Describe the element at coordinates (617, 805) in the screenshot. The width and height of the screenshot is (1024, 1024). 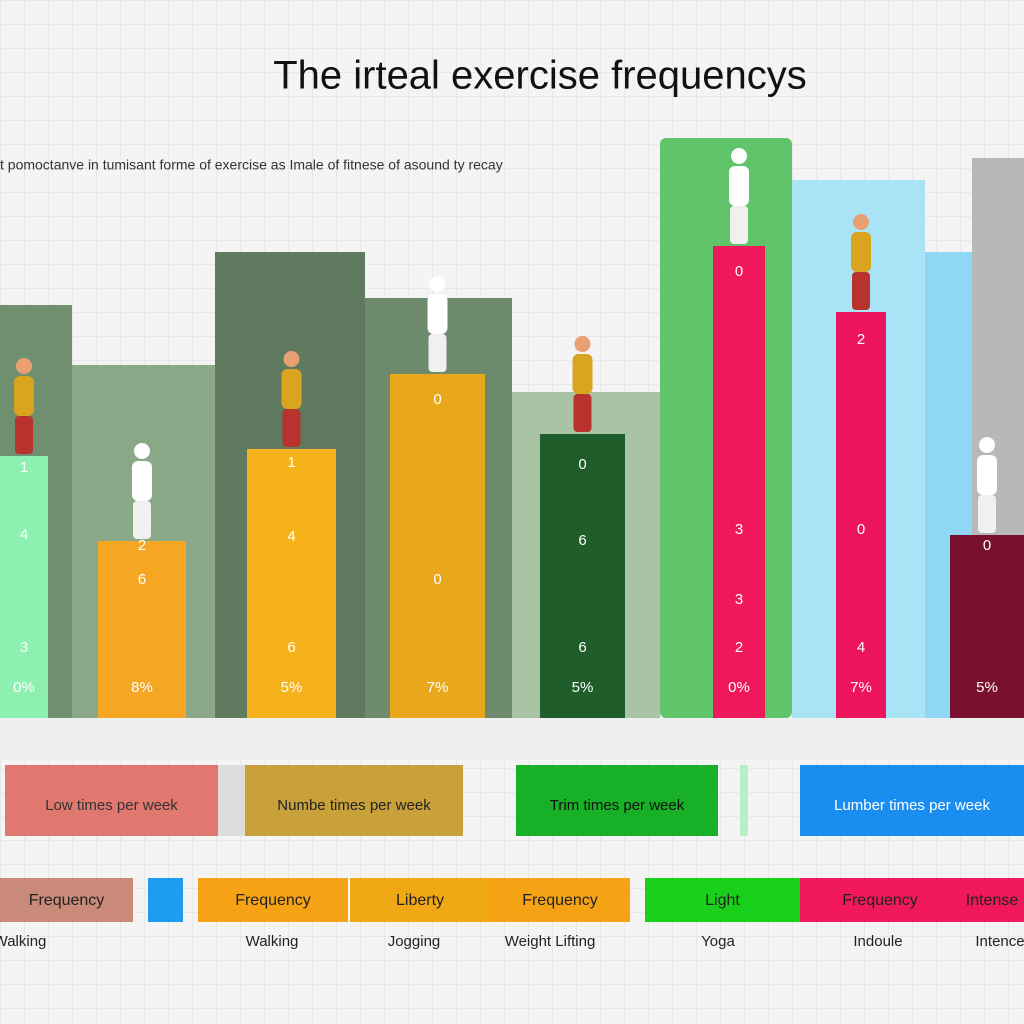
I see `legend-label: Trim times per week` at that location.